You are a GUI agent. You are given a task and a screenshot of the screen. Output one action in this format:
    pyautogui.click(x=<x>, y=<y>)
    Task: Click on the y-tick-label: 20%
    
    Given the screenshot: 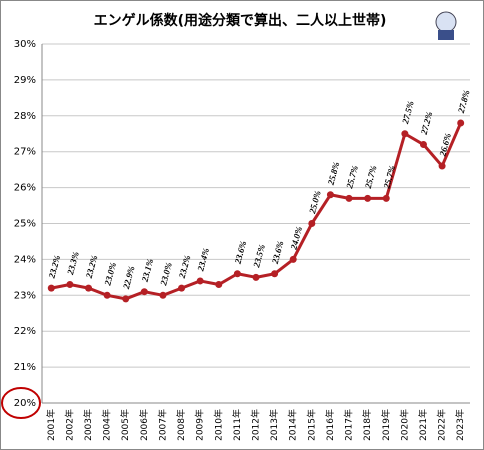 What is the action you would take?
    pyautogui.click(x=25, y=403)
    